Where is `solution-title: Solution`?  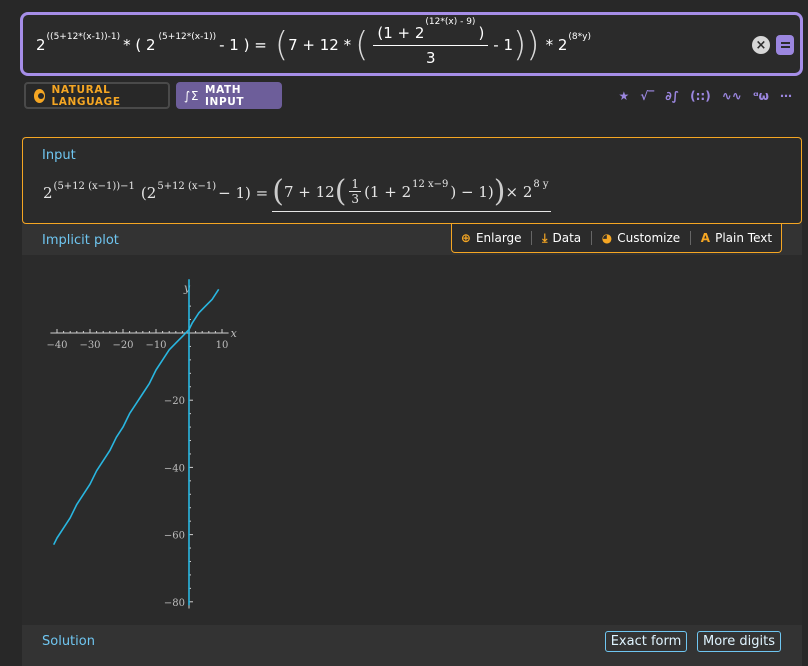 solution-title: Solution is located at coordinates (68, 641).